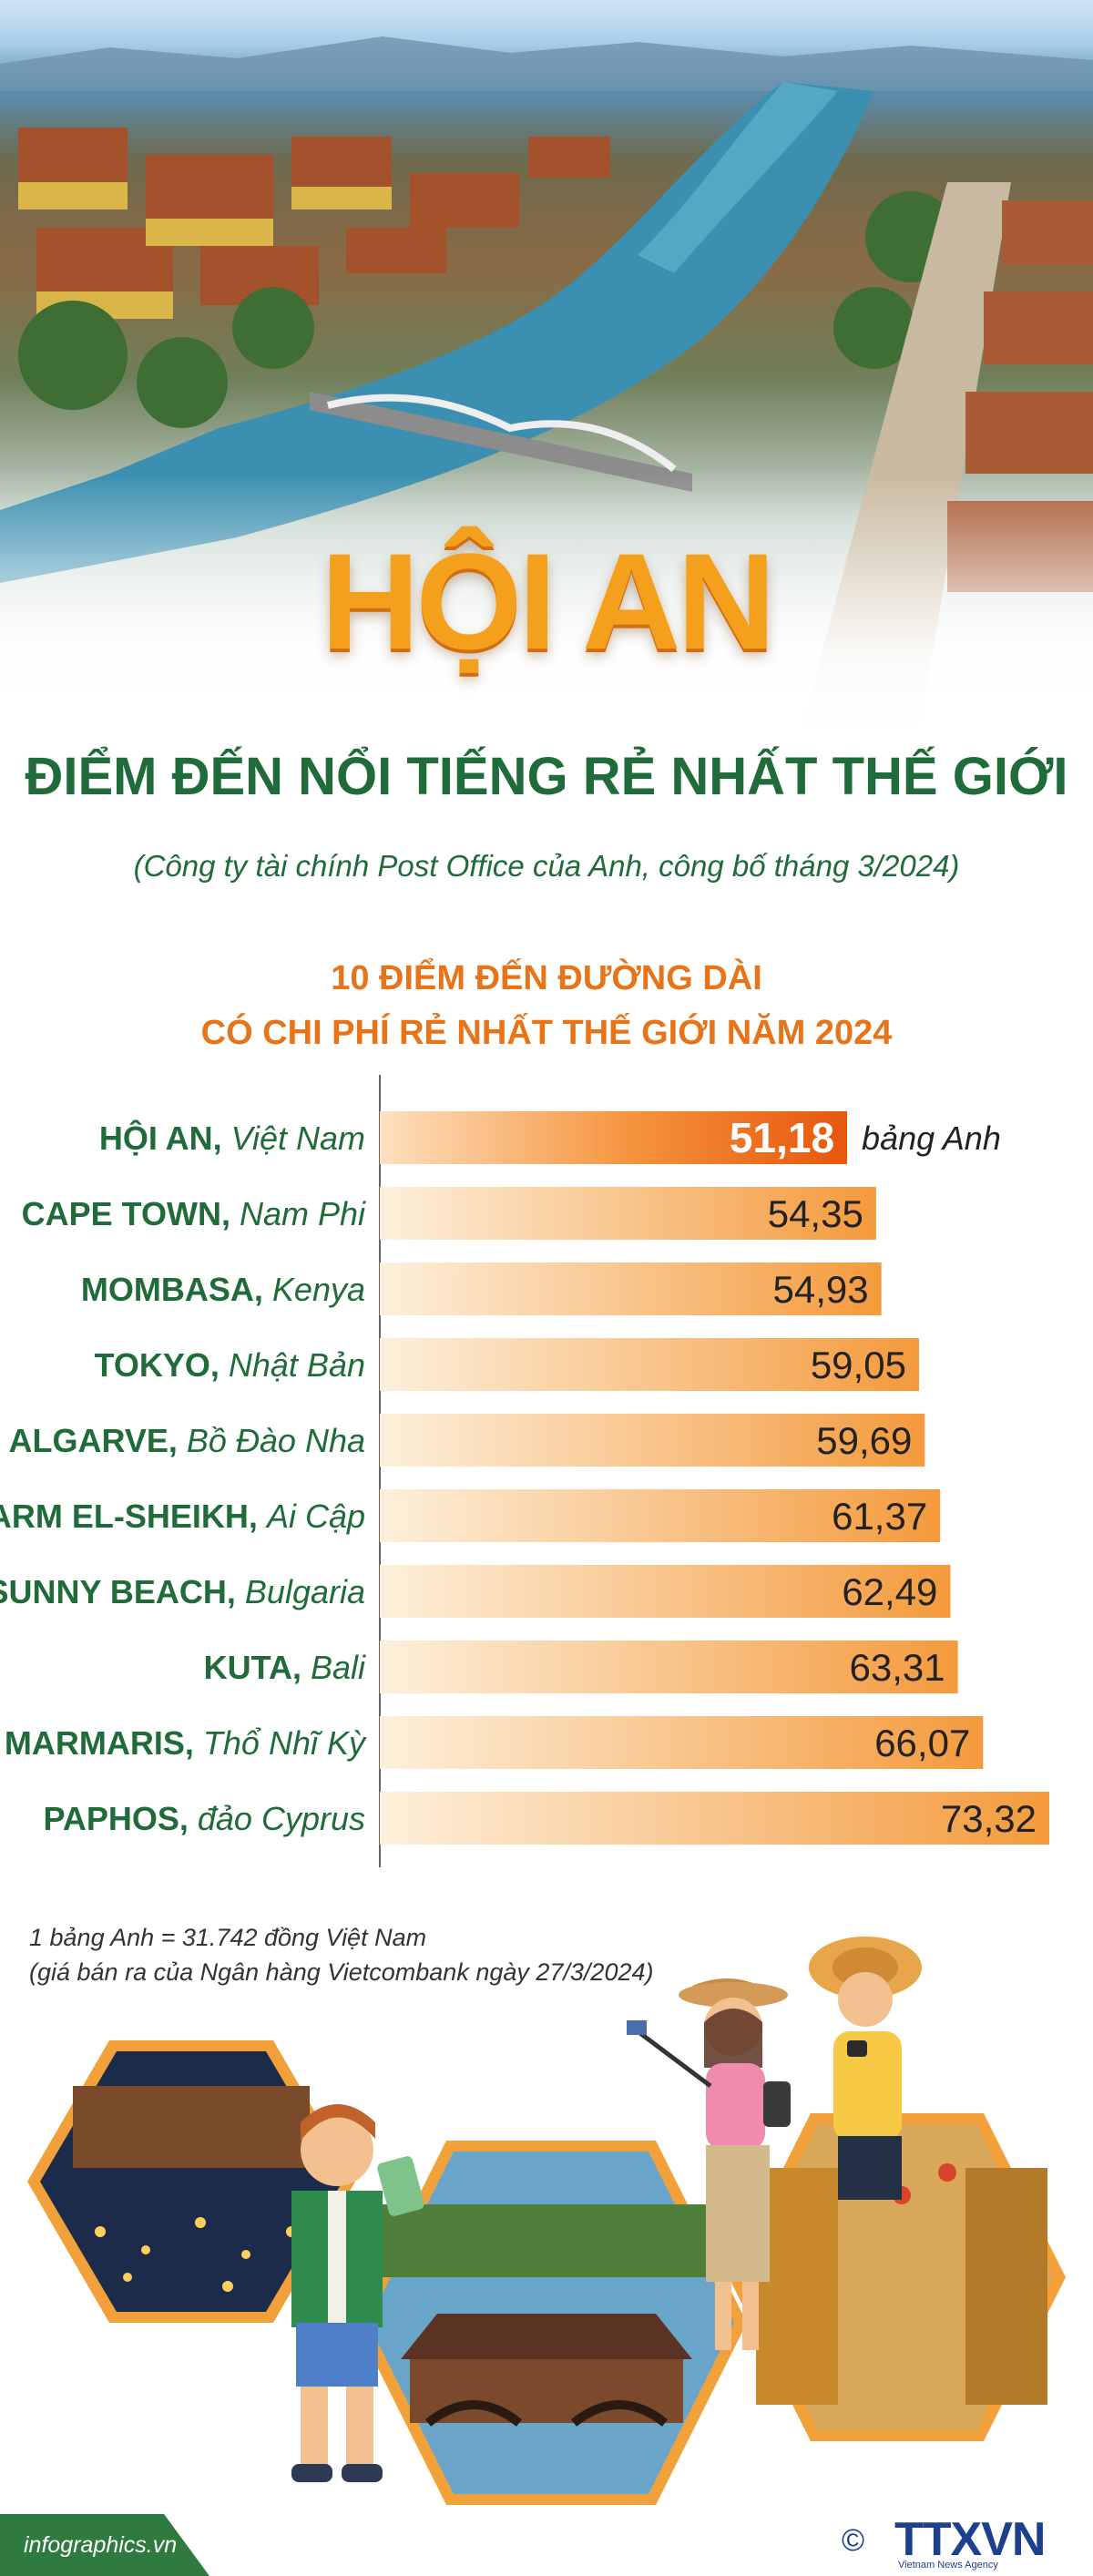 The image size is (1093, 2576). Describe the element at coordinates (101, 2545) in the screenshot. I see `site-credit: infographics.vn` at that location.